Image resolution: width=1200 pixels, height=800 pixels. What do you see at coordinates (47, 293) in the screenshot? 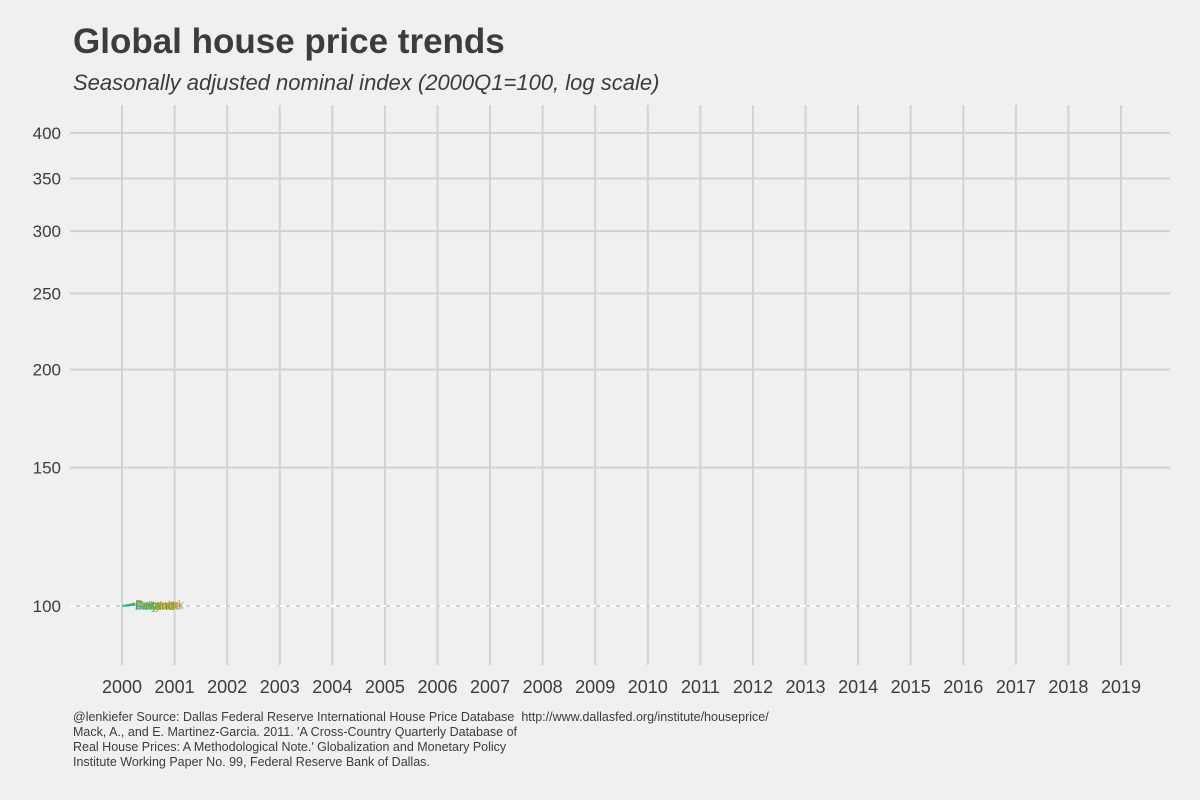
I see `y-tick-label: 250` at bounding box center [47, 293].